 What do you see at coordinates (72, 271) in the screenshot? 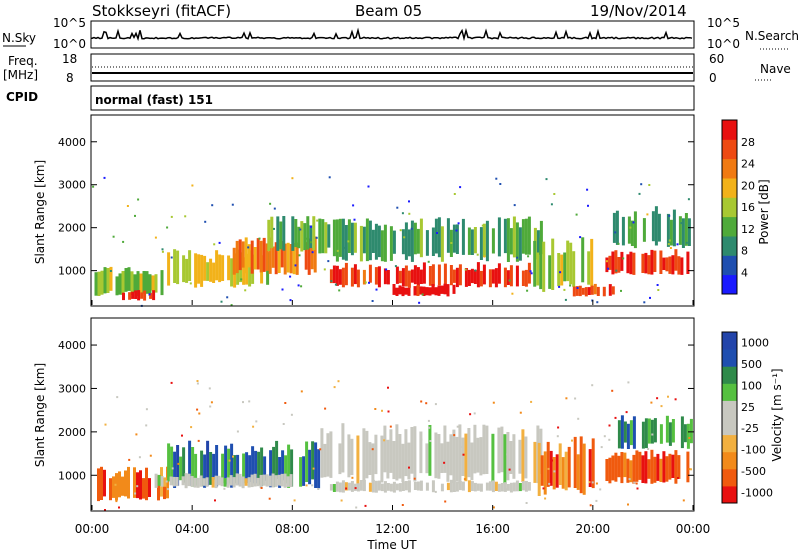
I see `y-tick-label: 1000` at bounding box center [72, 271].